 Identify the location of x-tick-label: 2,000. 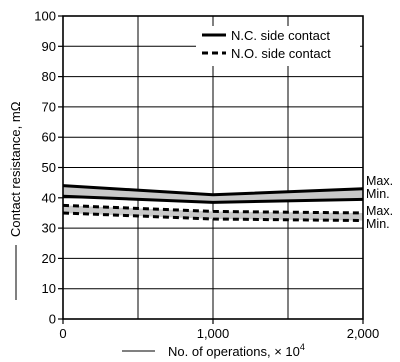
(363, 333).